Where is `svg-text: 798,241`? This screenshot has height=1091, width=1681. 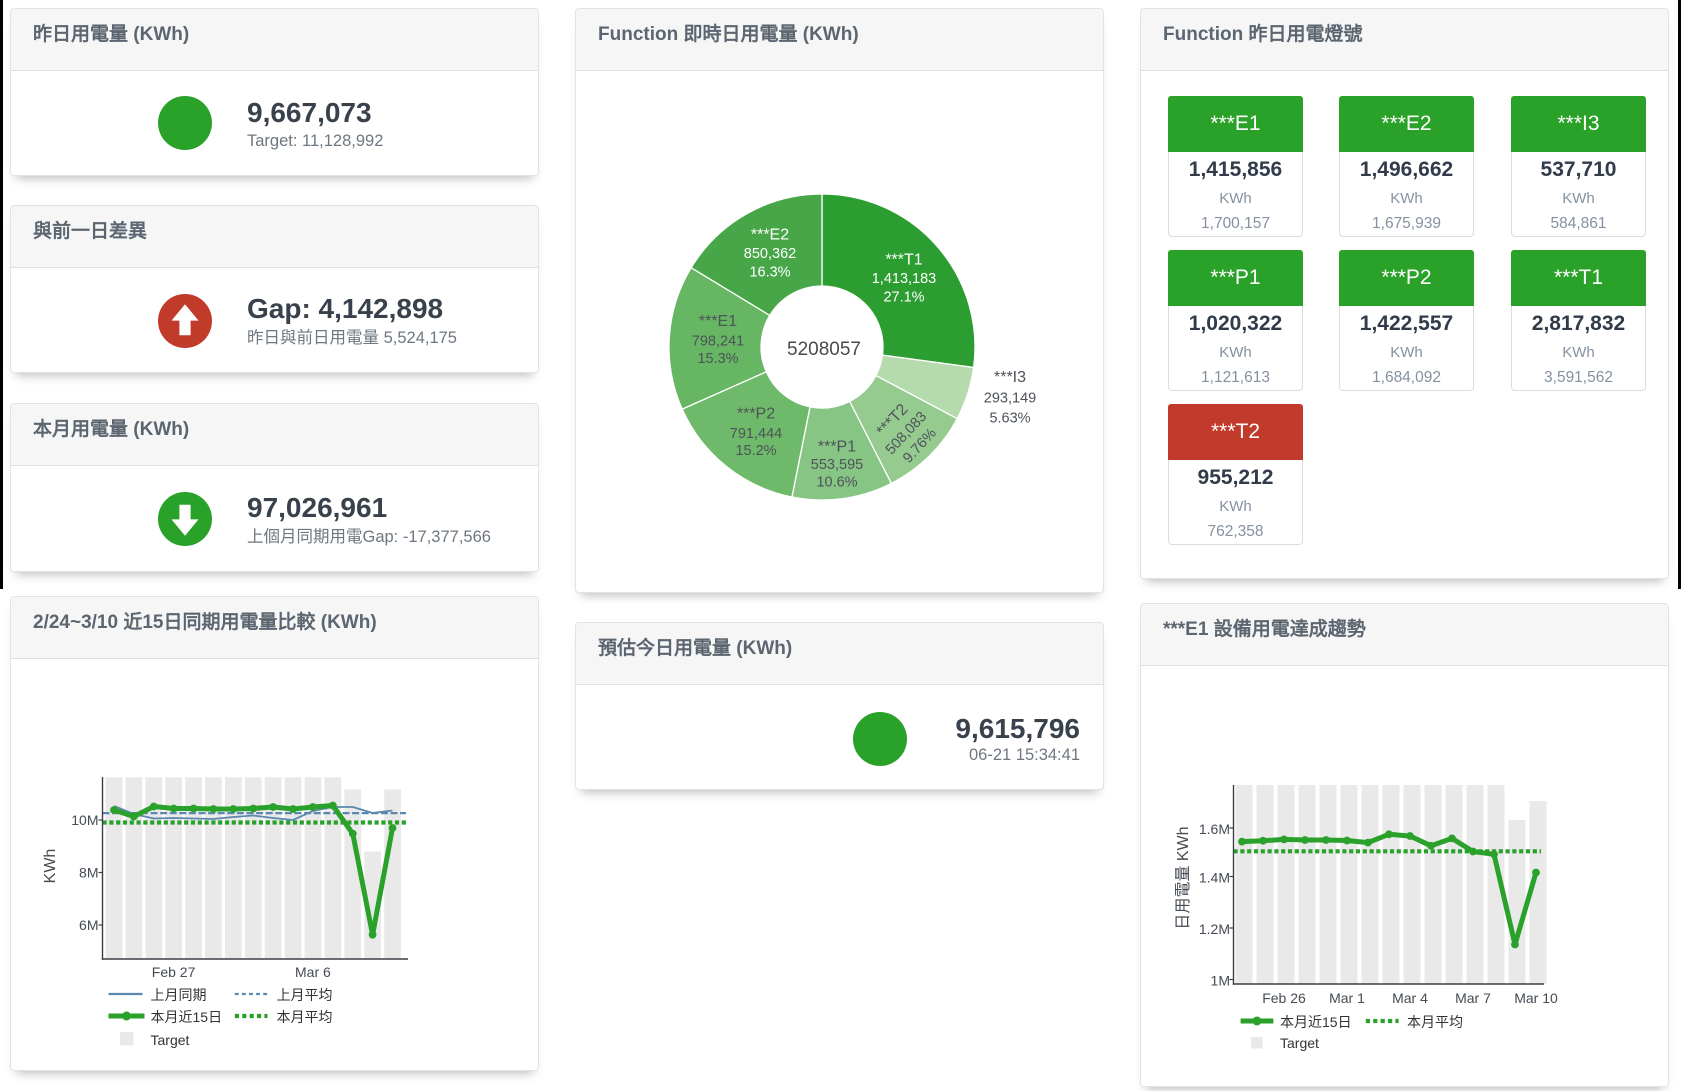
svg-text: 798,241 is located at coordinates (718, 342).